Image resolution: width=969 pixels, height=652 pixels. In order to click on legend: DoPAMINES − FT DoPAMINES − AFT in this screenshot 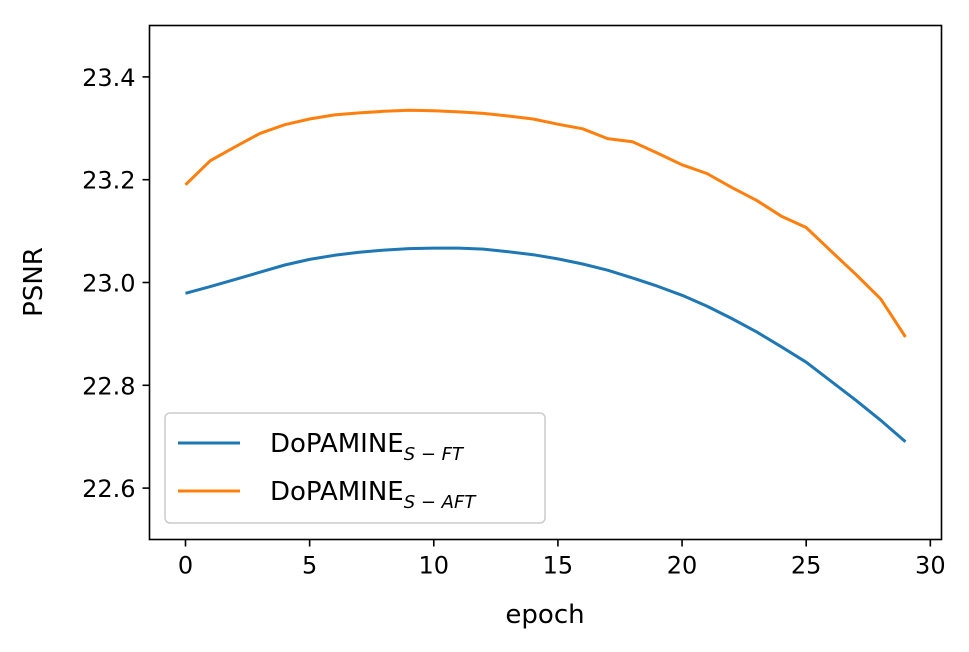, I will do `click(355, 468)`.